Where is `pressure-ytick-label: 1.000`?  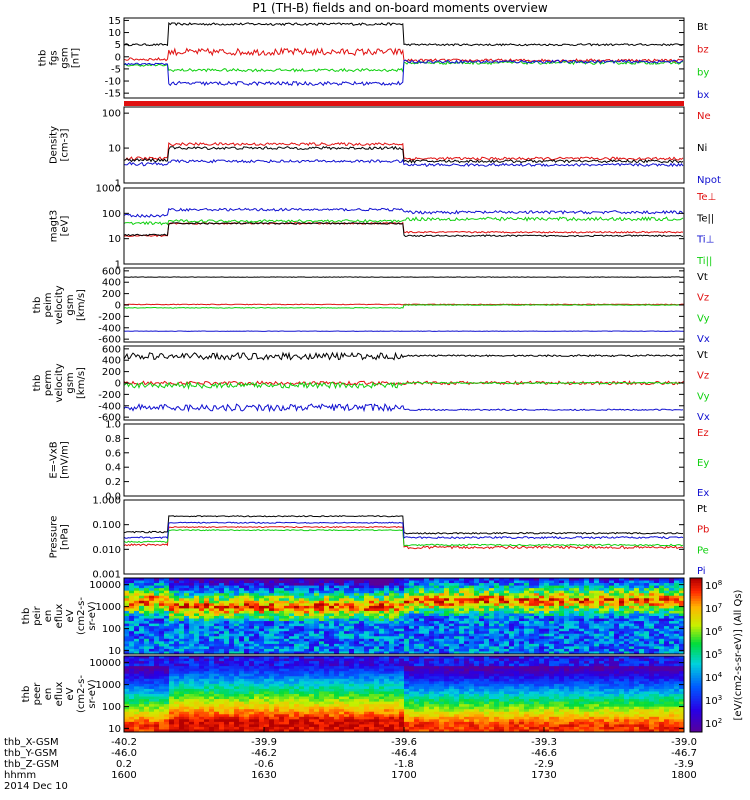
pressure-ytick-label: 1.000 is located at coordinates (106, 501).